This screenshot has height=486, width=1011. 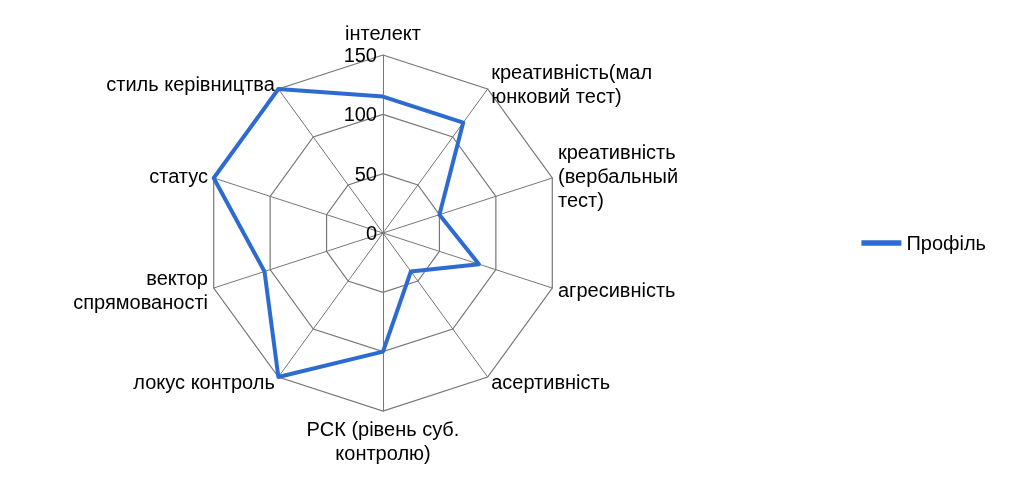 I want to click on spoke-label: інтелект, so click(x=383, y=33).